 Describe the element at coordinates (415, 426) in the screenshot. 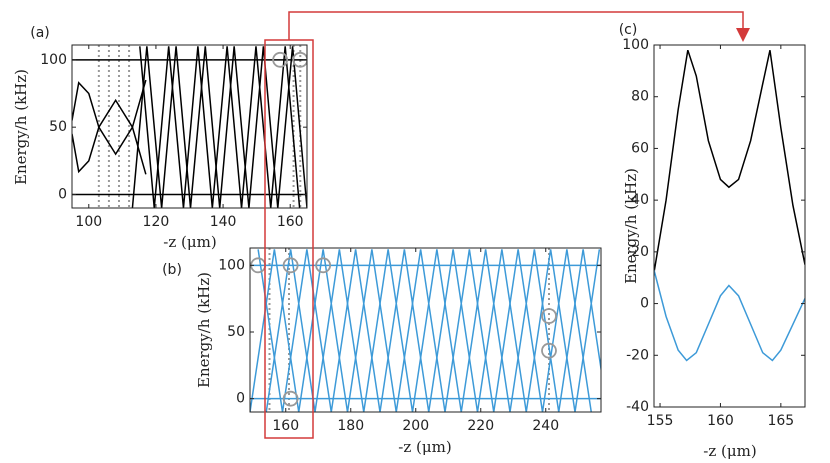

I see `x-tick-label: 200` at that location.